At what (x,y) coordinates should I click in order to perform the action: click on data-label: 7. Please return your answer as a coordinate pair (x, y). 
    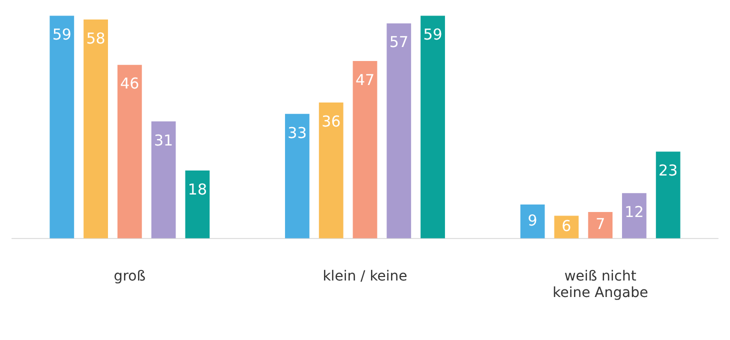
    Looking at the image, I should click on (601, 224).